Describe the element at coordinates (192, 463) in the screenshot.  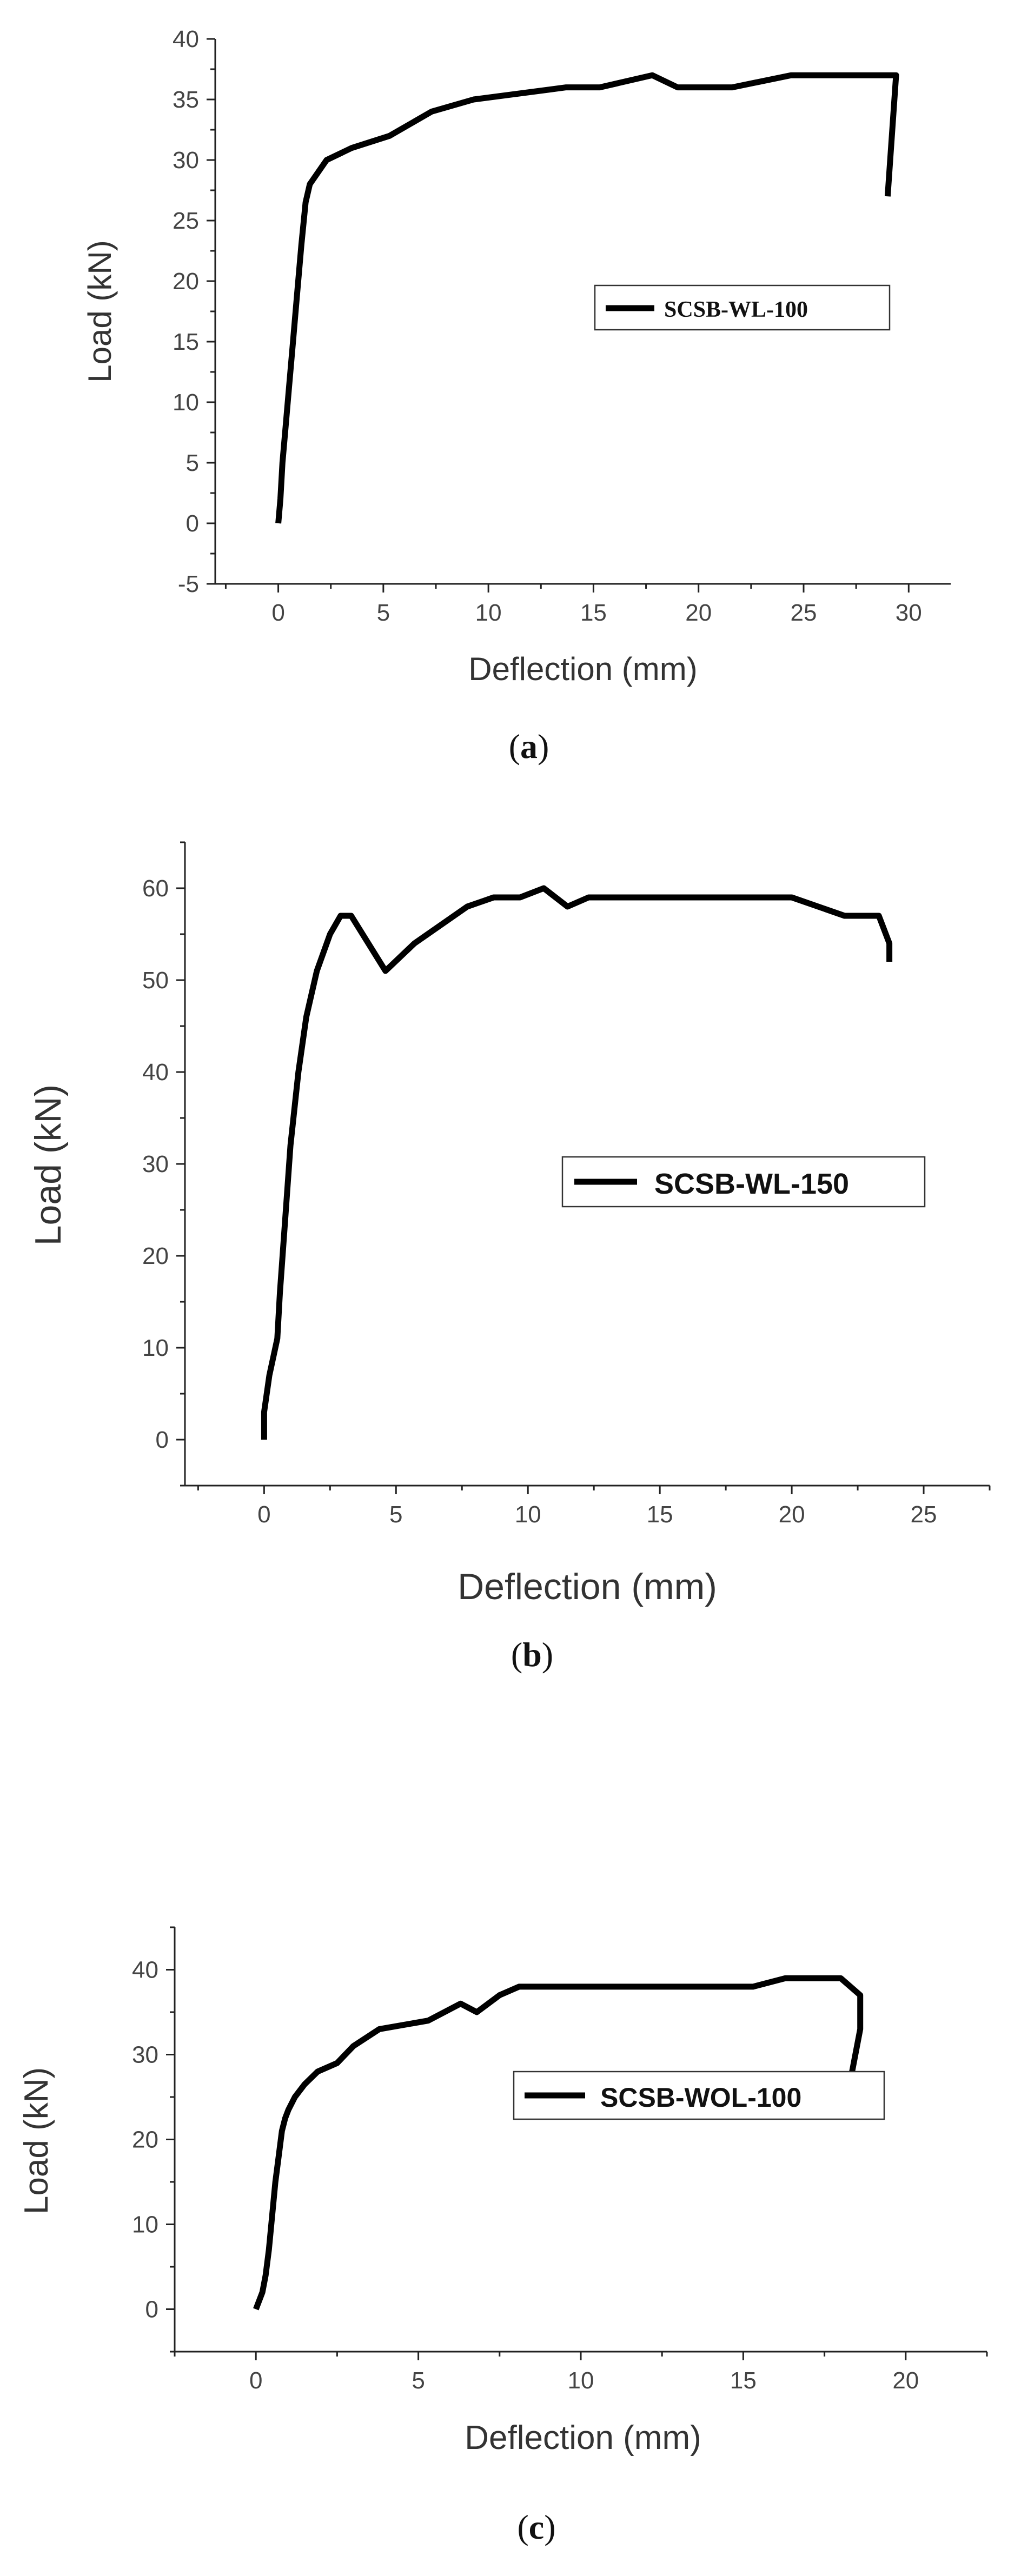
I see `y-tick-label: 5` at that location.